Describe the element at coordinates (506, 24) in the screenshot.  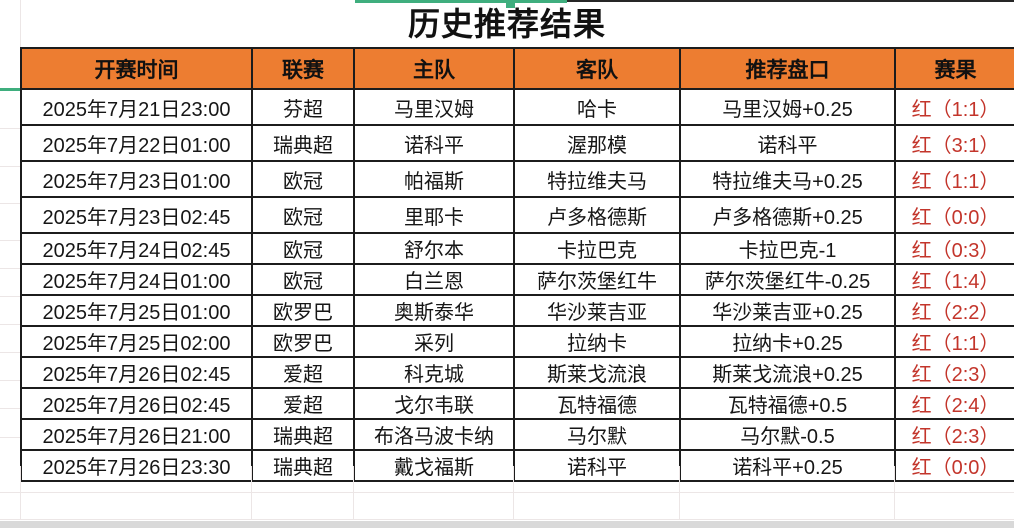
I see `sheet-title: 历史推荐结果` at that location.